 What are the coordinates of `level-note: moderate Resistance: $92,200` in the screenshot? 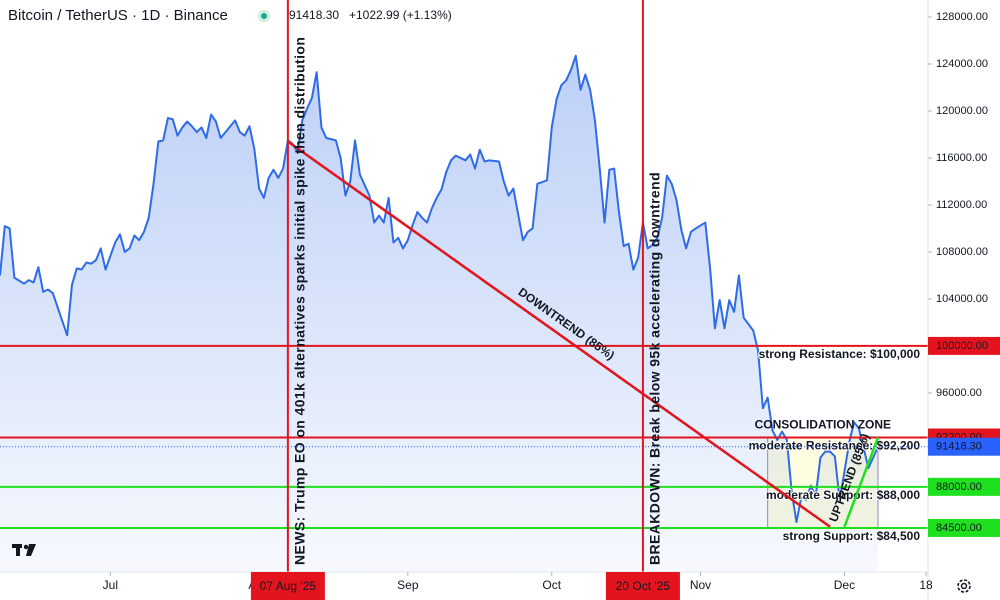 It's located at (835, 446).